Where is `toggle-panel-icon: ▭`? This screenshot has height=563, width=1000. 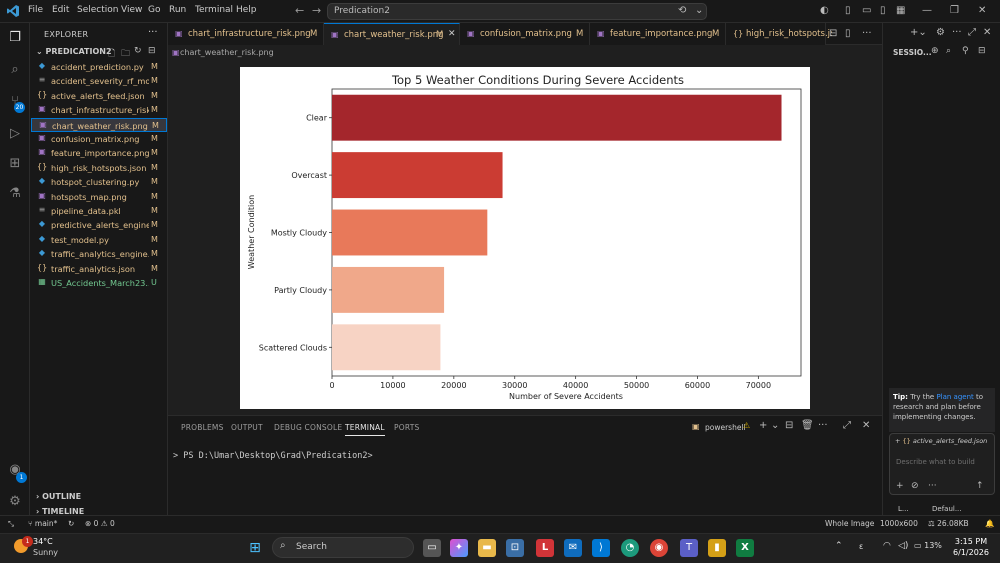 toggle-panel-icon: ▭ is located at coordinates (867, 10).